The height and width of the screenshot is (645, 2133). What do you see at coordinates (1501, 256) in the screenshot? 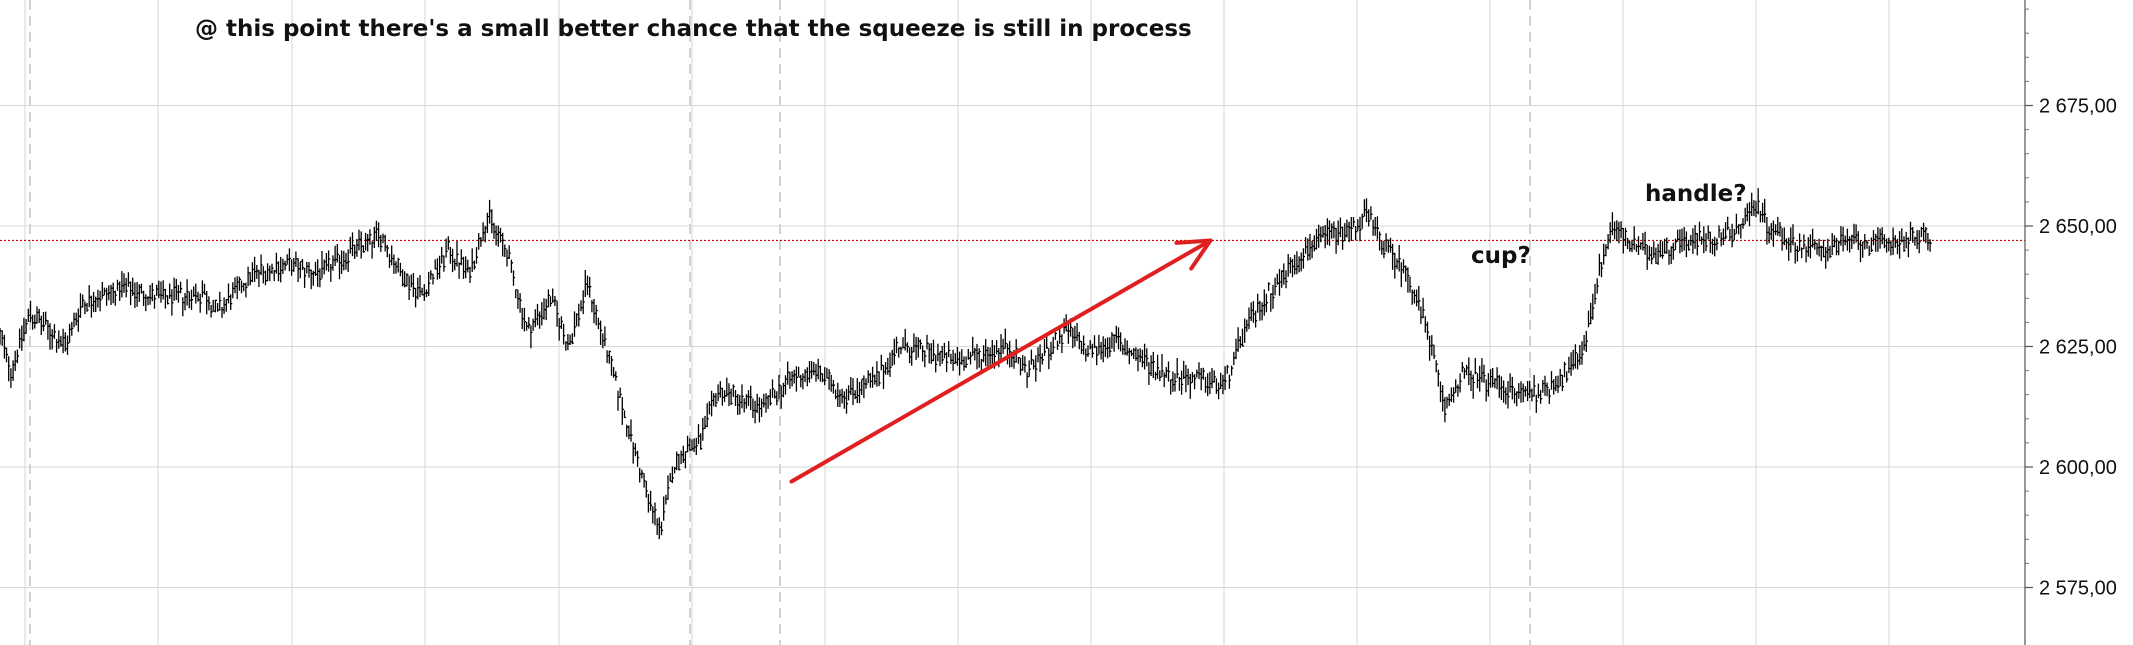
I see `annotation-cup: cup?` at bounding box center [1501, 256].